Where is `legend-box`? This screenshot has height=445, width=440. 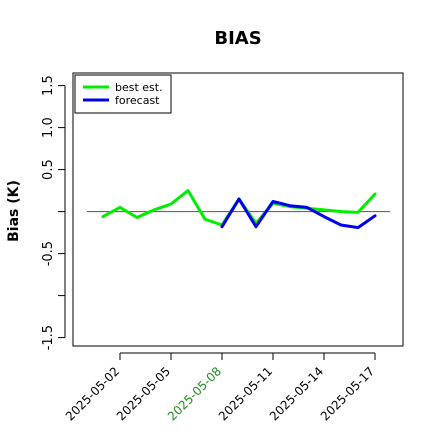
legend-box is located at coordinates (123, 94).